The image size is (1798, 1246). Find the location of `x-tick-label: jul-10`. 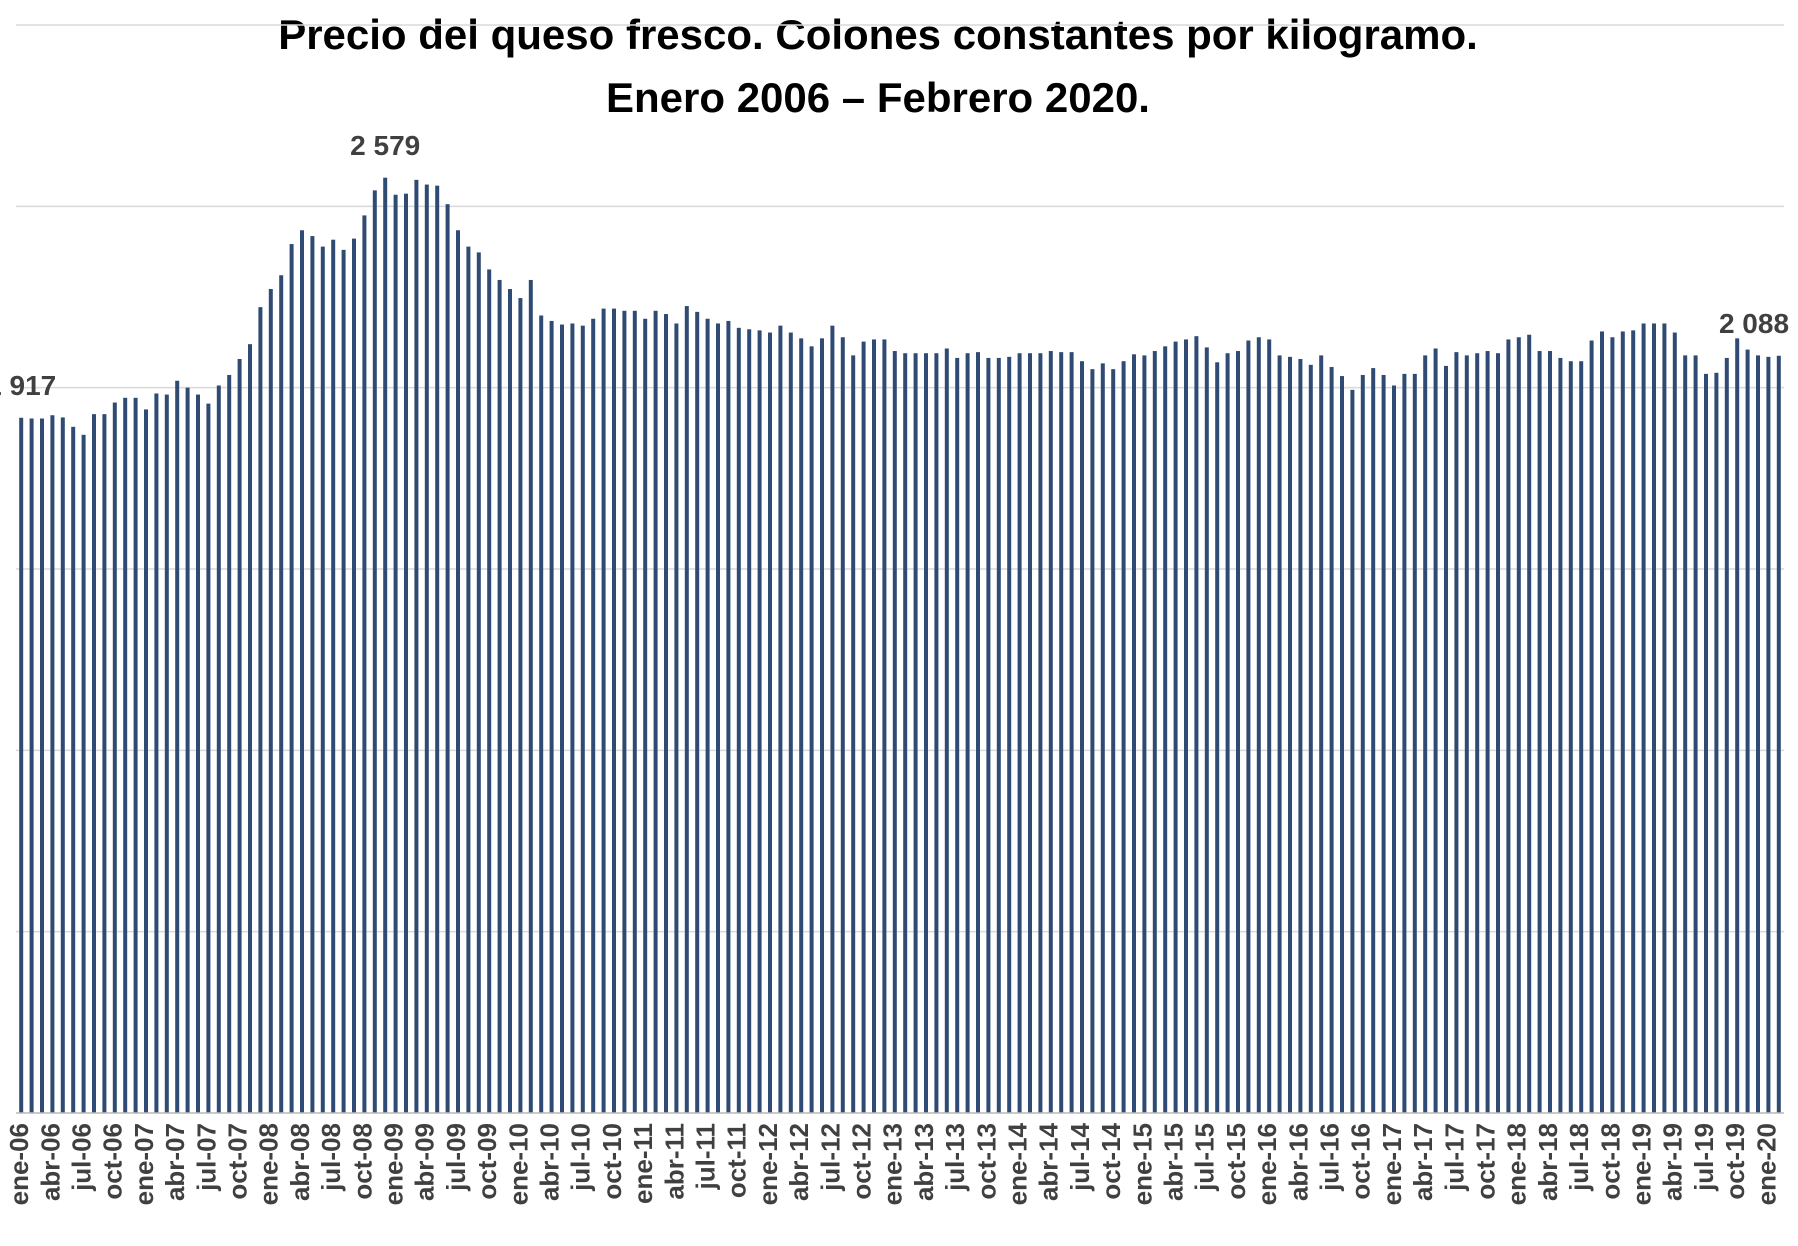

x-tick-label: jul-10 is located at coordinates (581, 1157).